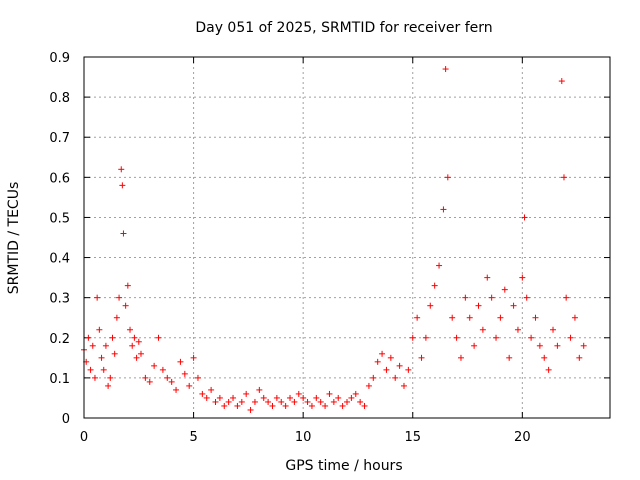 This screenshot has height=480, width=640. I want to click on y-tick-label: 0.2, so click(59, 339).